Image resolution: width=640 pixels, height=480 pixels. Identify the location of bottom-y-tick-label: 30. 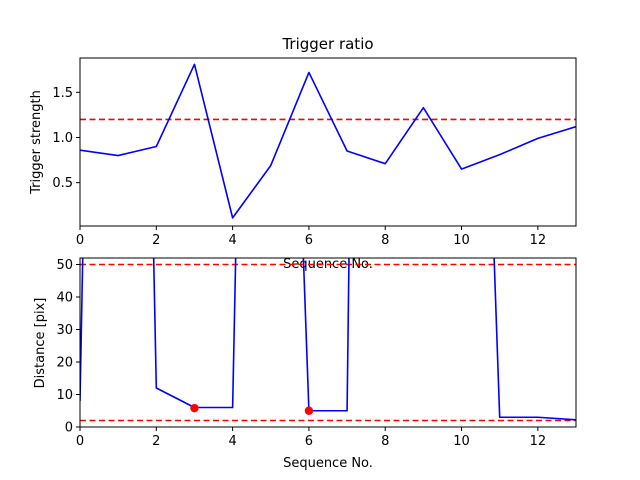
(64, 330).